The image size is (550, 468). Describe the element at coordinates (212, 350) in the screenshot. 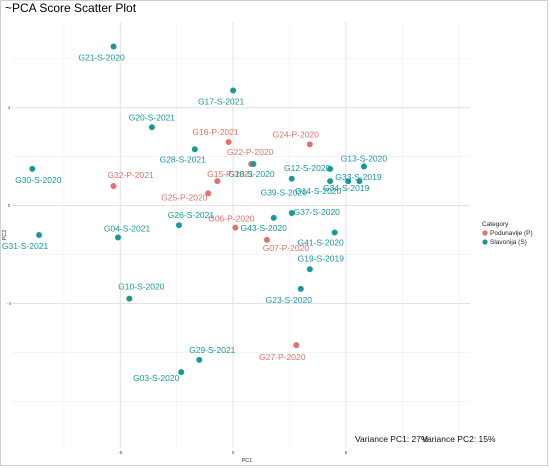

I see `point-label: G29-S-2021` at that location.